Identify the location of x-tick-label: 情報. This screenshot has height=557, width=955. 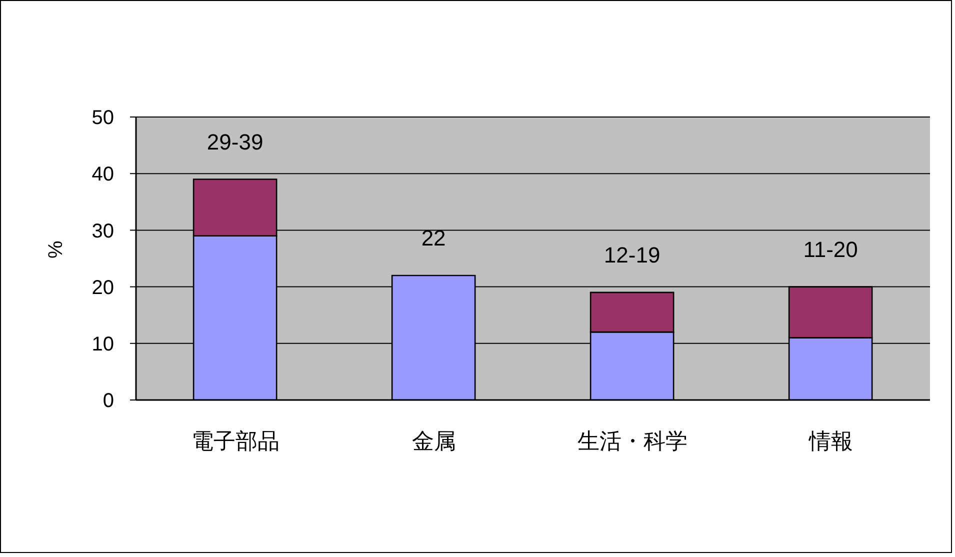
(830, 441).